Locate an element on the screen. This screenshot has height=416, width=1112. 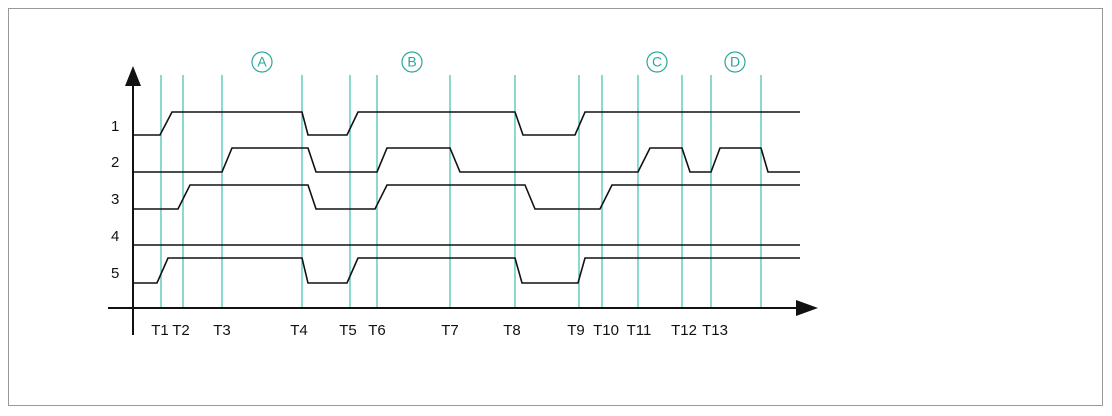
phases: A B C D is located at coordinates (498, 62).